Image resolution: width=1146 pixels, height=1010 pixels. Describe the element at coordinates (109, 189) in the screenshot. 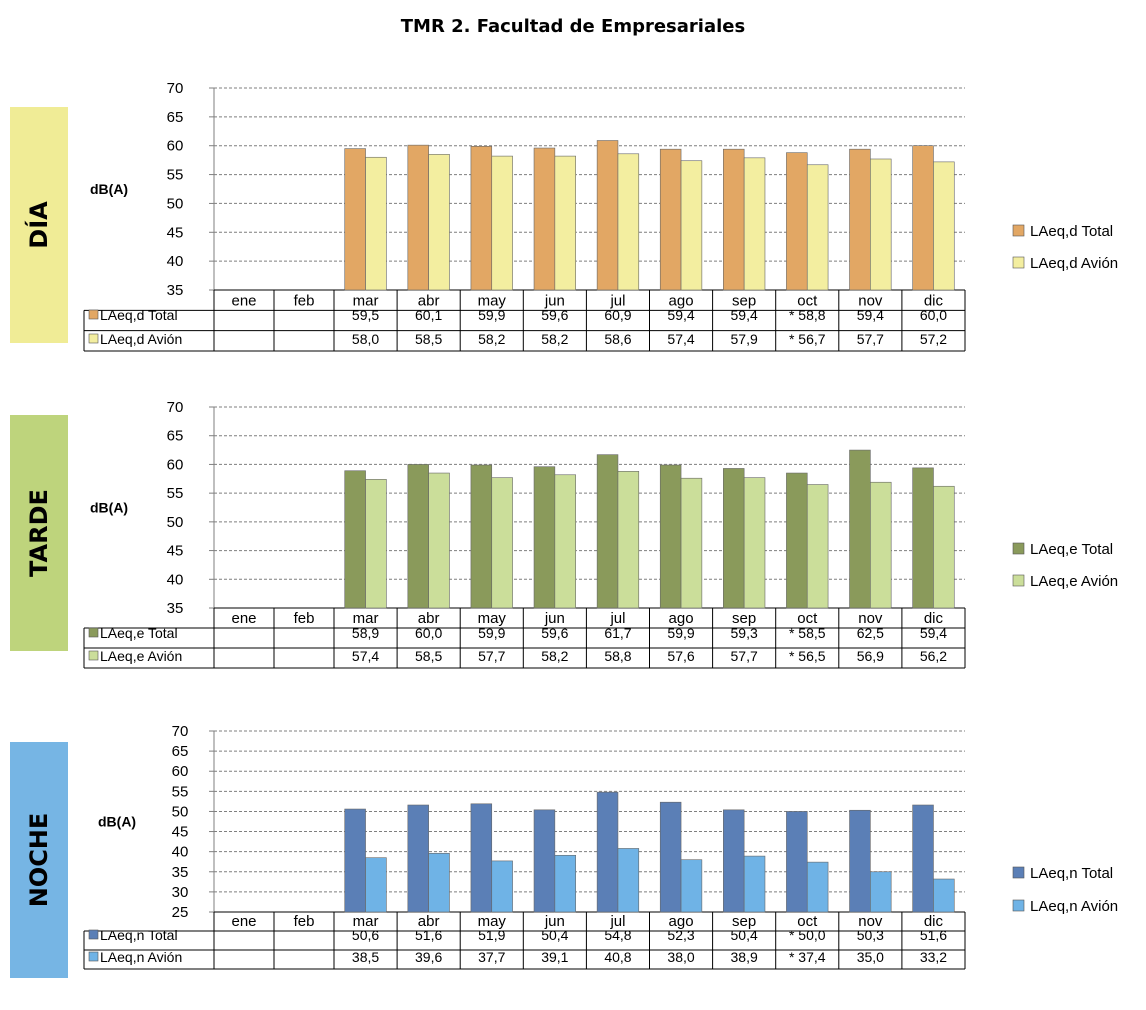

I see `y-axis-label: dB(A)` at that location.